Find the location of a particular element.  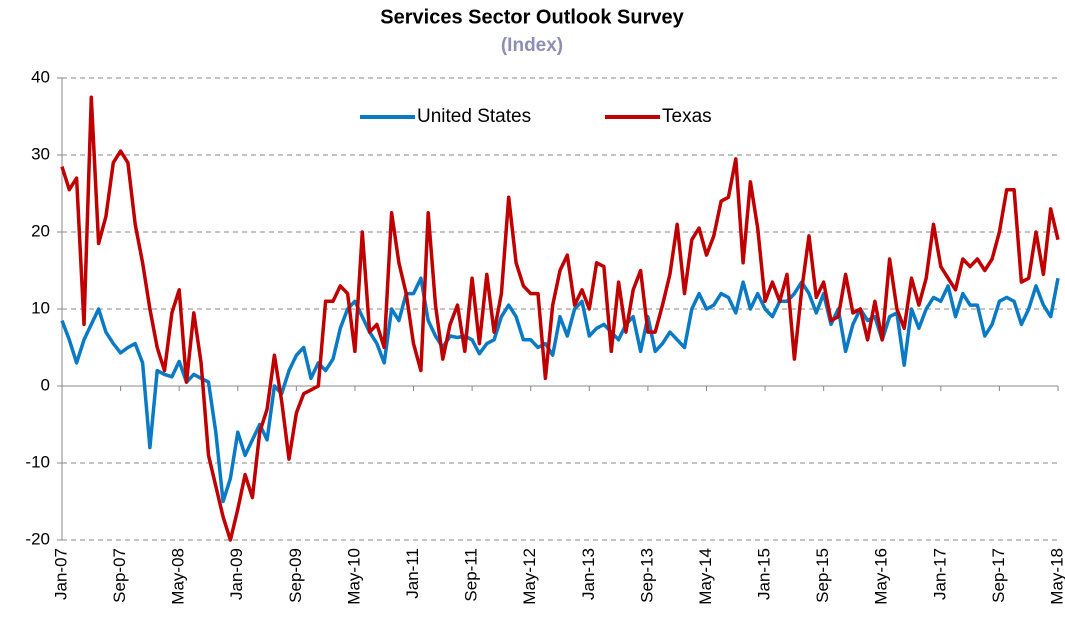

x-tick-label: Jan-17 is located at coordinates (939, 574).